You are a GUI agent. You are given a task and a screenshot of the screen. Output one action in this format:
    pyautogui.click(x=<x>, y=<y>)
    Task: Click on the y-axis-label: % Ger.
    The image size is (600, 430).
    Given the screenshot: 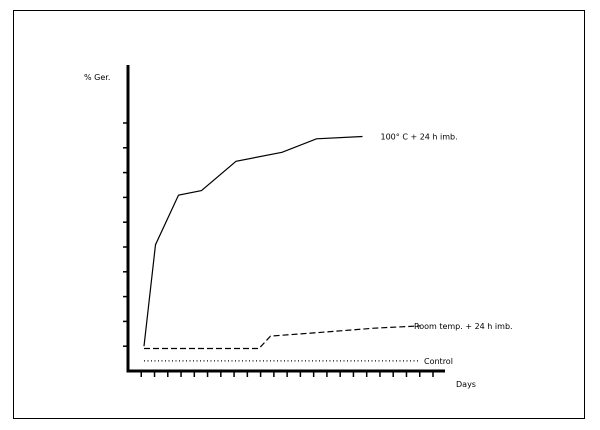 What is the action you would take?
    pyautogui.click(x=97, y=77)
    